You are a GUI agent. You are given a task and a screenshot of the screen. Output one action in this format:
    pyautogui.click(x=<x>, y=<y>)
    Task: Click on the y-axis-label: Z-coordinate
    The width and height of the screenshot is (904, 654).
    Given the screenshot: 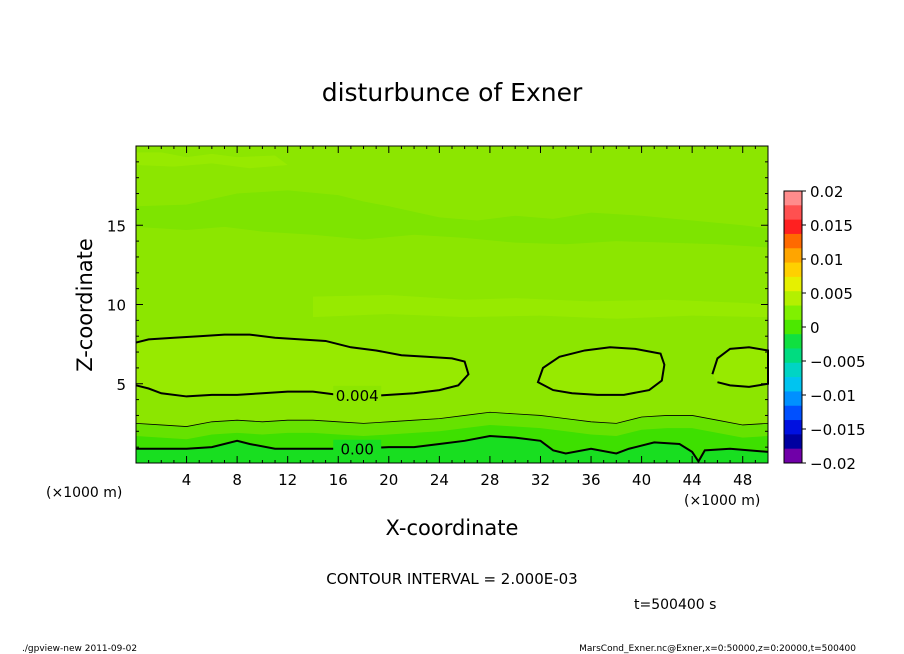 What is the action you would take?
    pyautogui.click(x=85, y=305)
    